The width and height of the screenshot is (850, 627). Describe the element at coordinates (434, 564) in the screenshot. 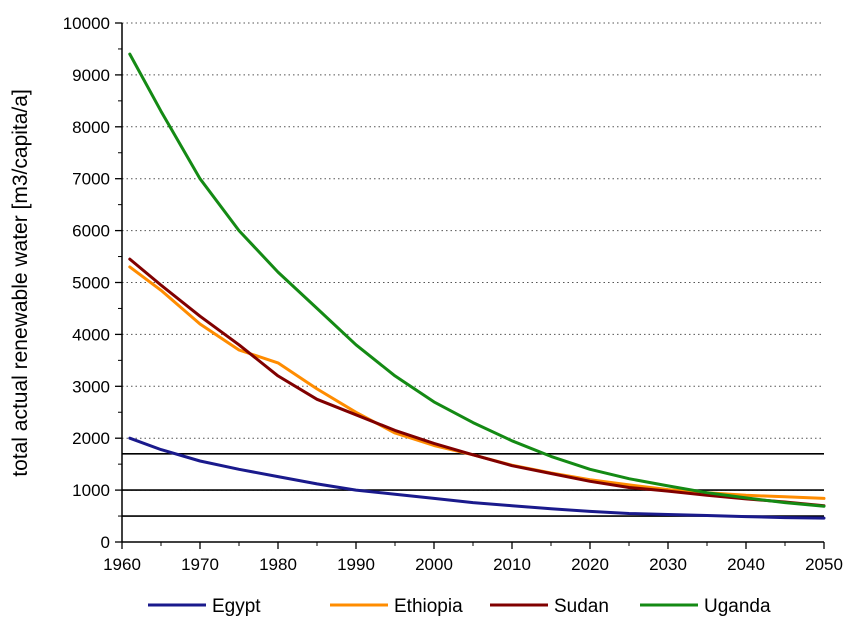

I see `x-tick-label: 2000` at that location.